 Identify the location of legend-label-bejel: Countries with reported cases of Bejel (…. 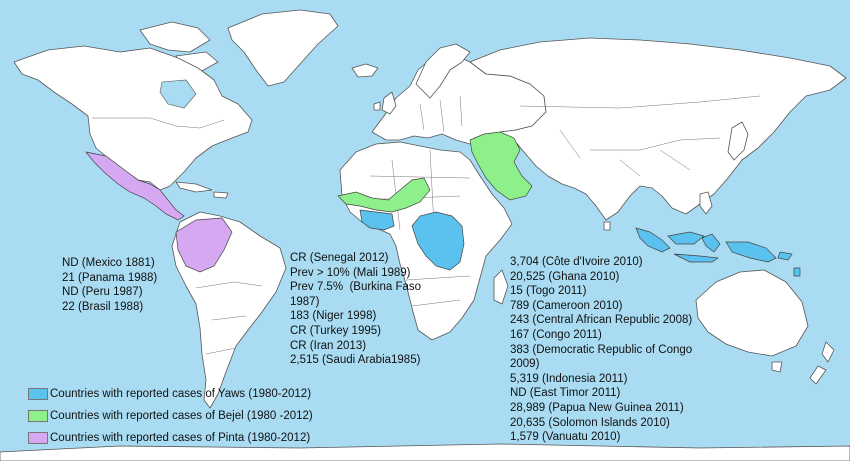
(181, 416).